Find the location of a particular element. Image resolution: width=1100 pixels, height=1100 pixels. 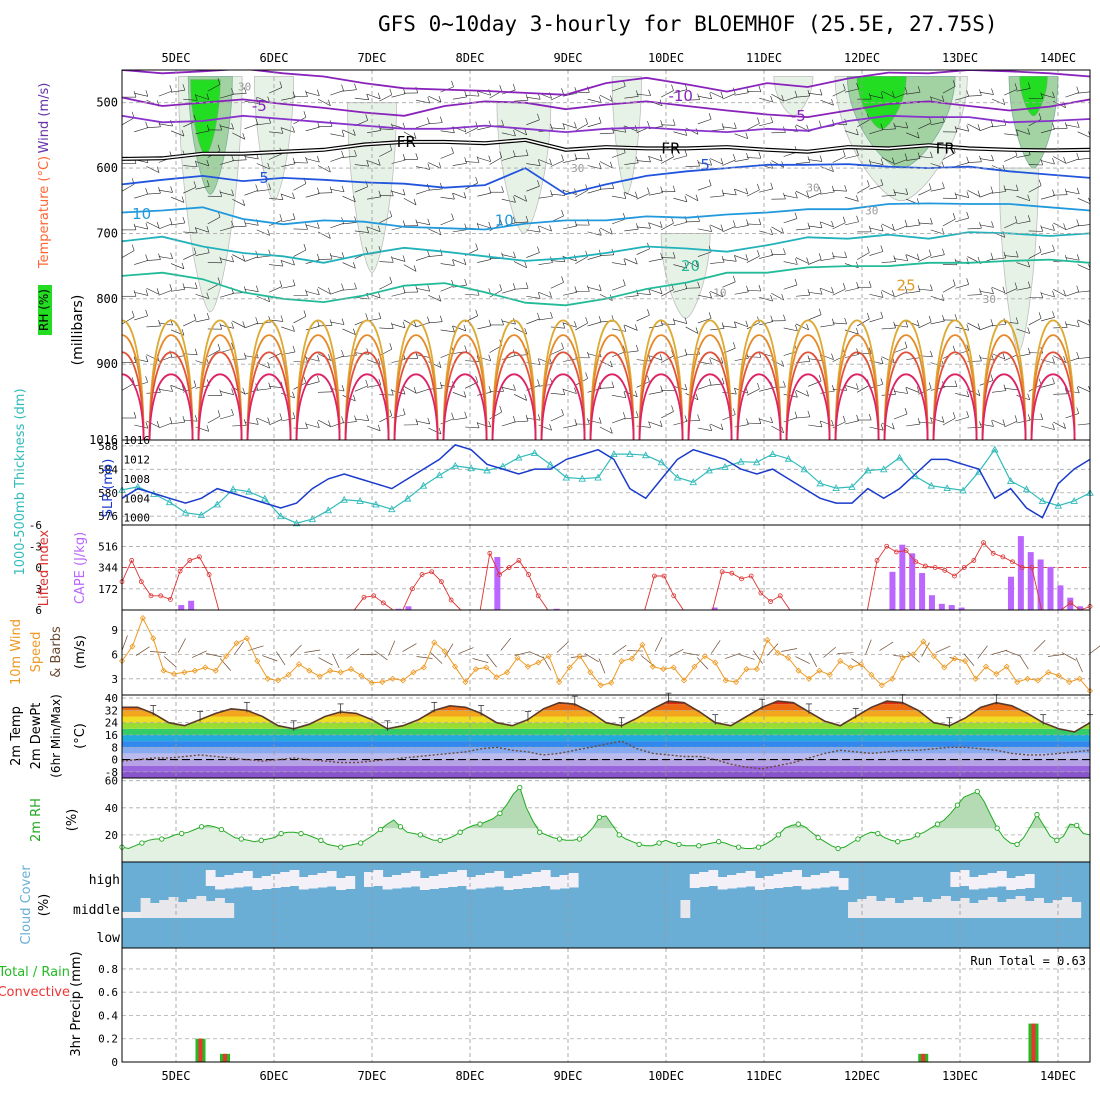

wind-speed-point is located at coordinates (340, 672).